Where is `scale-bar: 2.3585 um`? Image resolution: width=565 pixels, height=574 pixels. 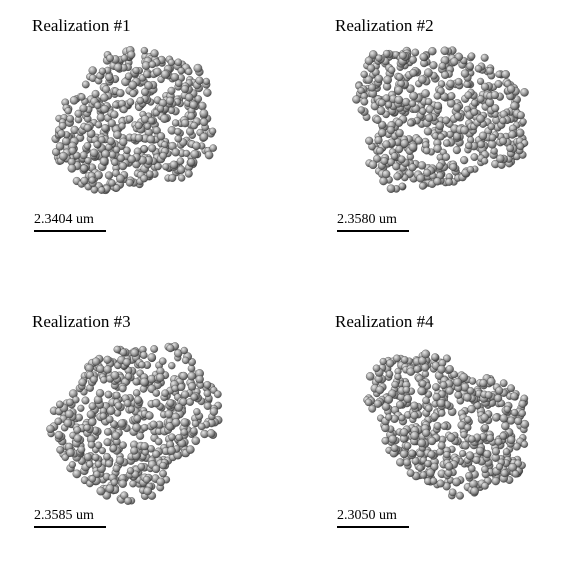 scale-bar: 2.3585 um is located at coordinates (70, 518).